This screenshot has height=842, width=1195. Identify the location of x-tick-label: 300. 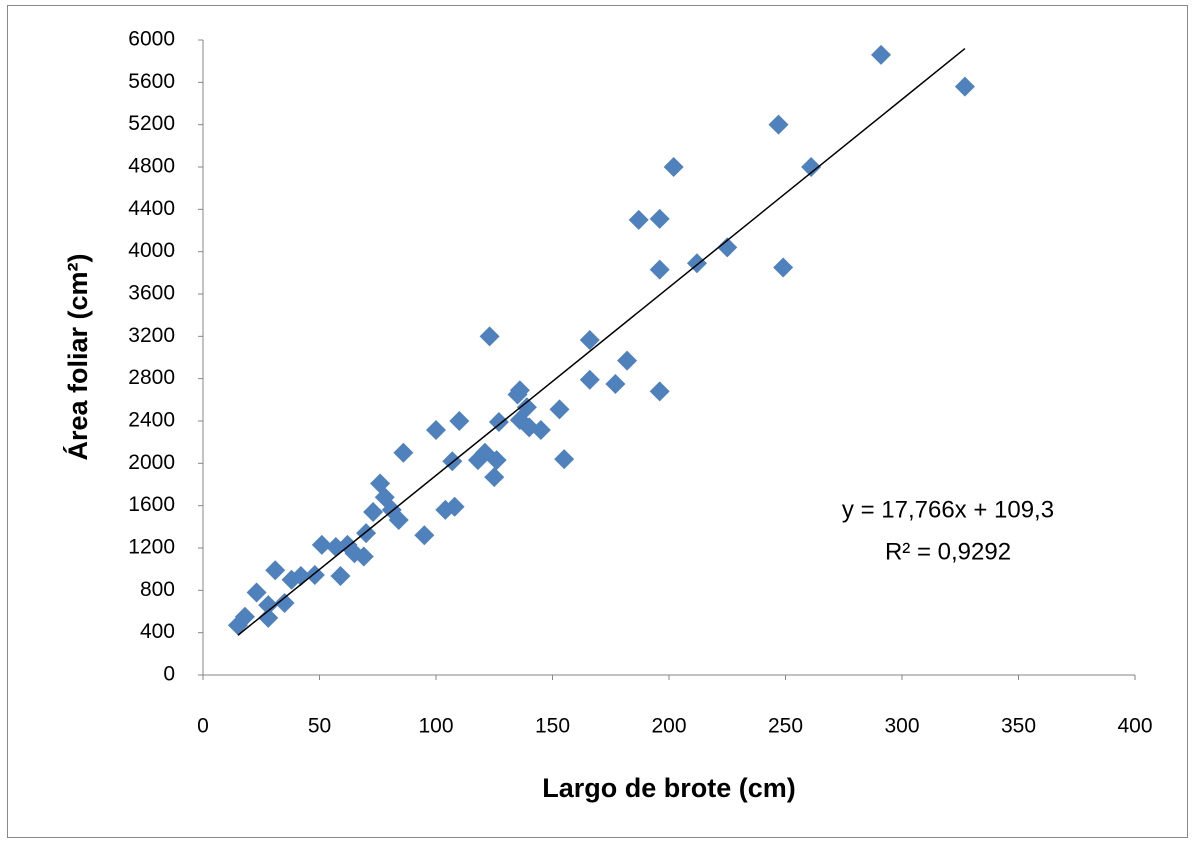
(901, 726).